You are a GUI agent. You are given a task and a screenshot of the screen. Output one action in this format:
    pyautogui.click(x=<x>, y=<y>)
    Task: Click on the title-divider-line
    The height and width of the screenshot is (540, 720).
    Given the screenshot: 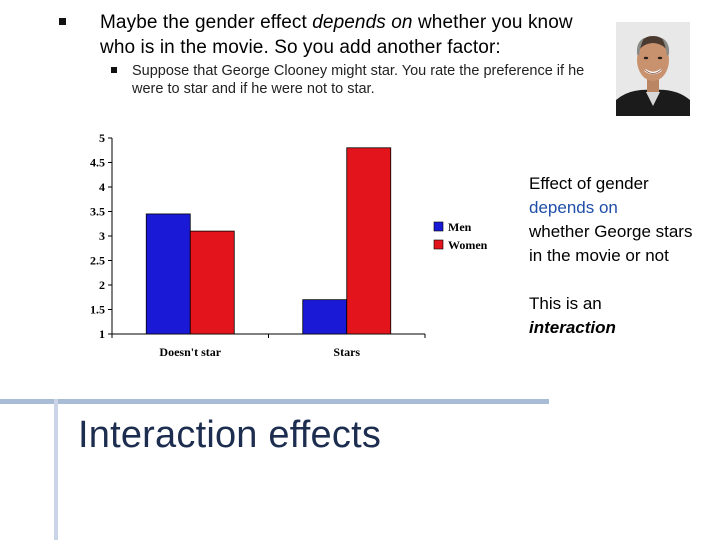 What is the action you would take?
    pyautogui.click(x=274, y=401)
    